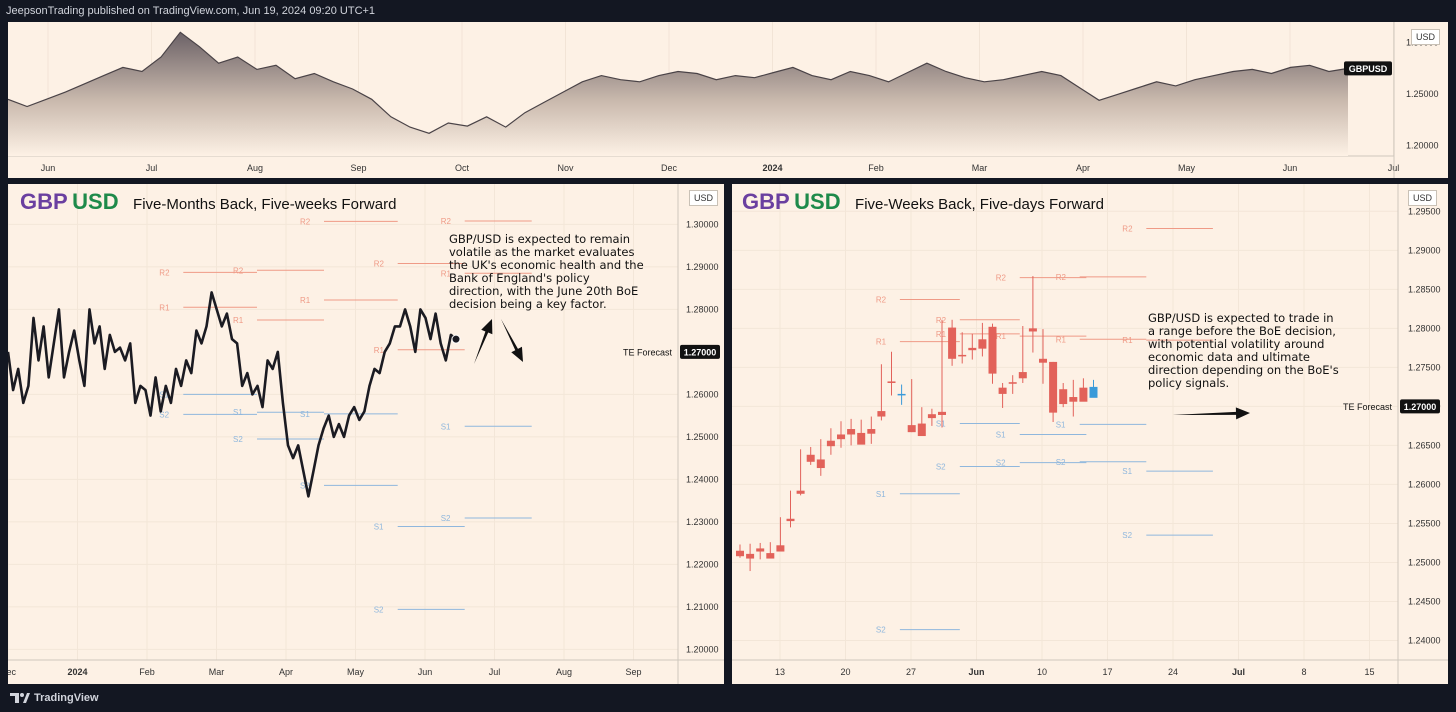 The width and height of the screenshot is (1456, 712). What do you see at coordinates (702, 649) in the screenshot?
I see `y-tick-label: 1.20000` at bounding box center [702, 649].